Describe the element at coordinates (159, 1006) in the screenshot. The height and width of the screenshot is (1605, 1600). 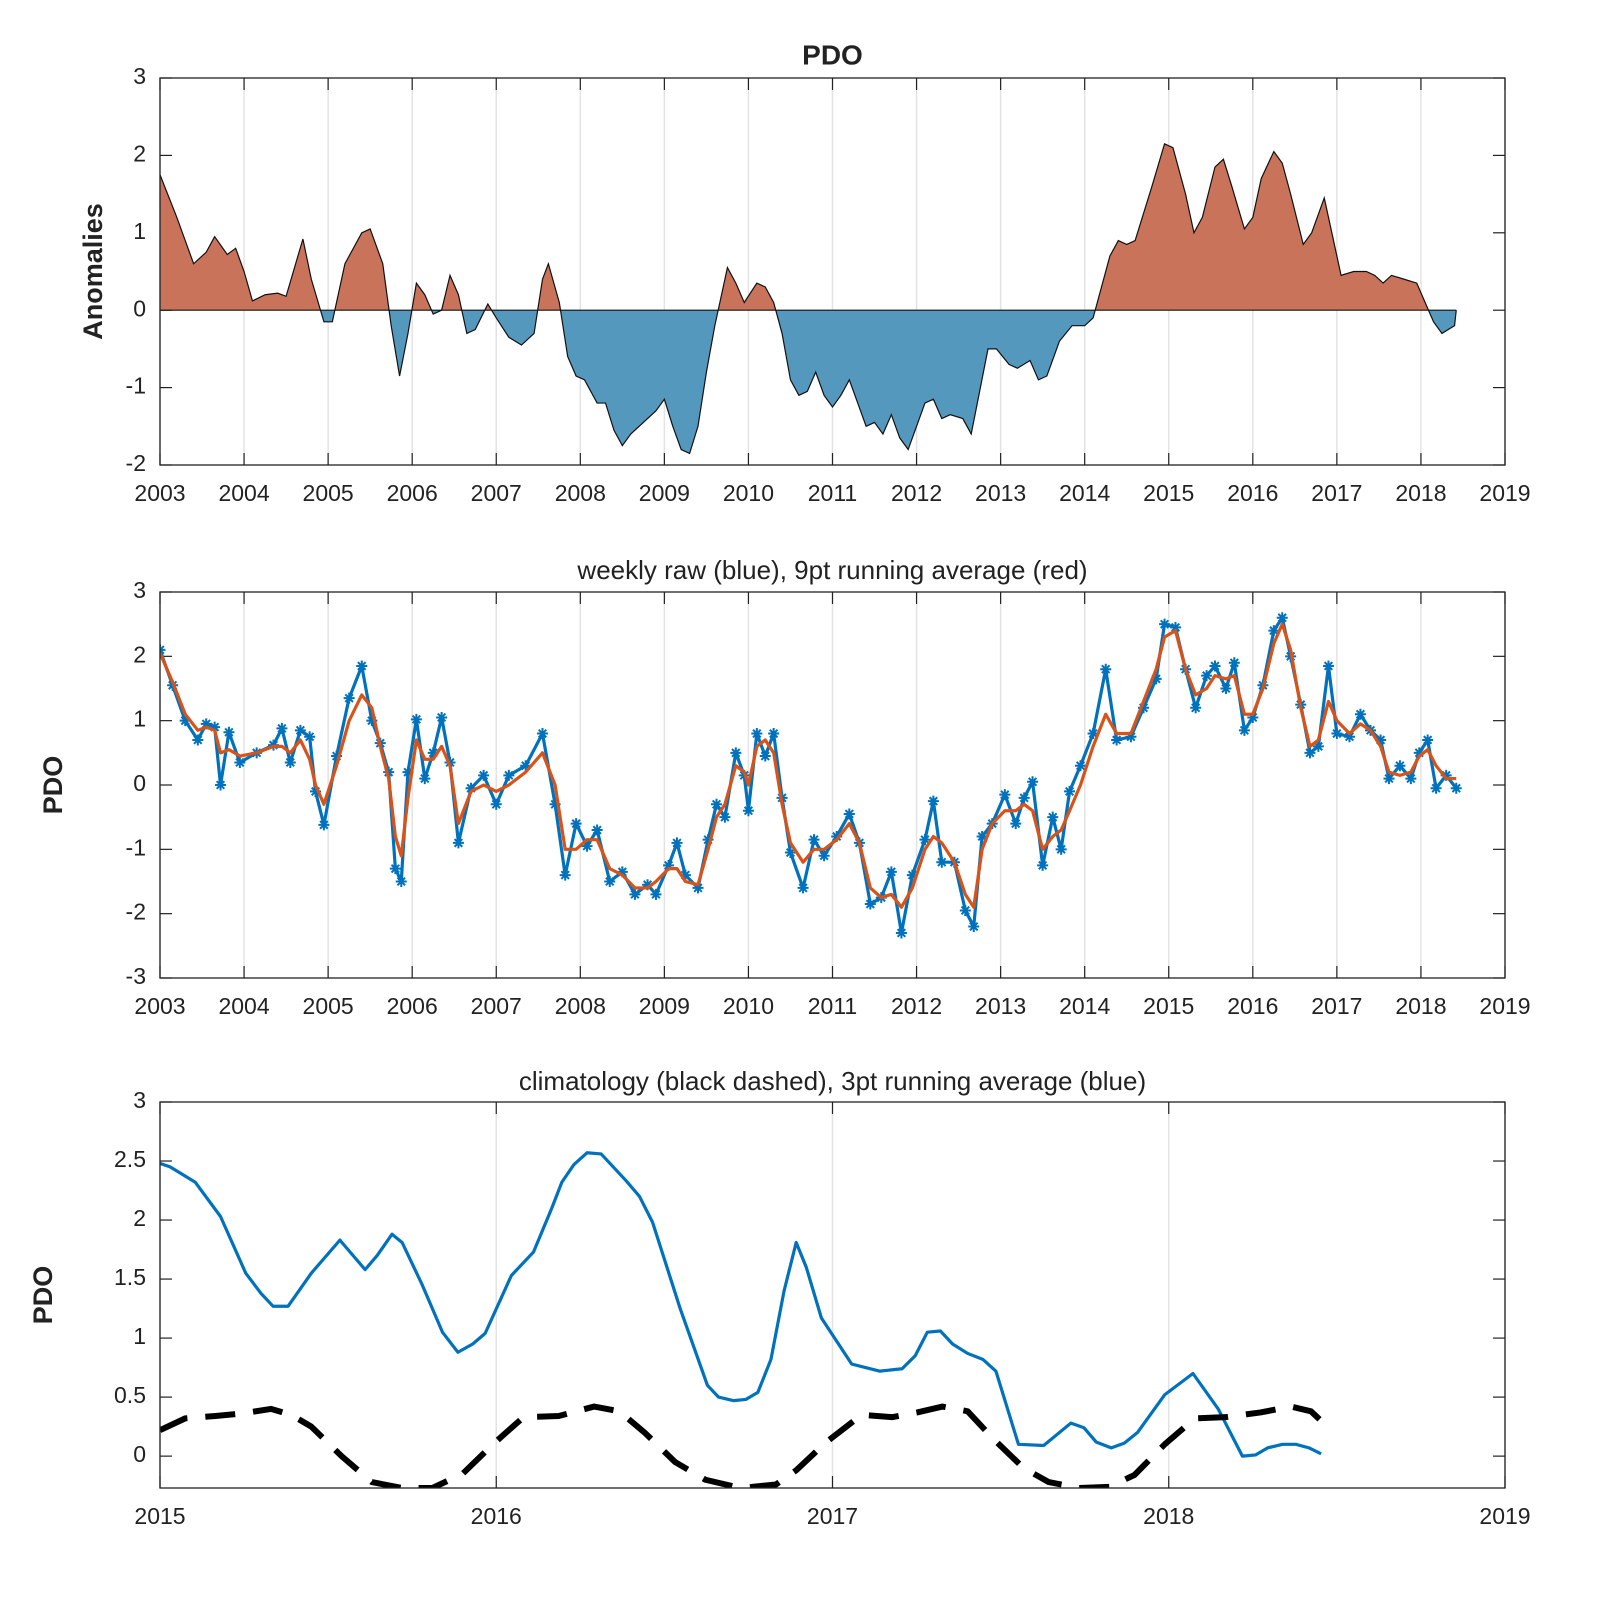
I see `x-tick-label: 2003` at that location.